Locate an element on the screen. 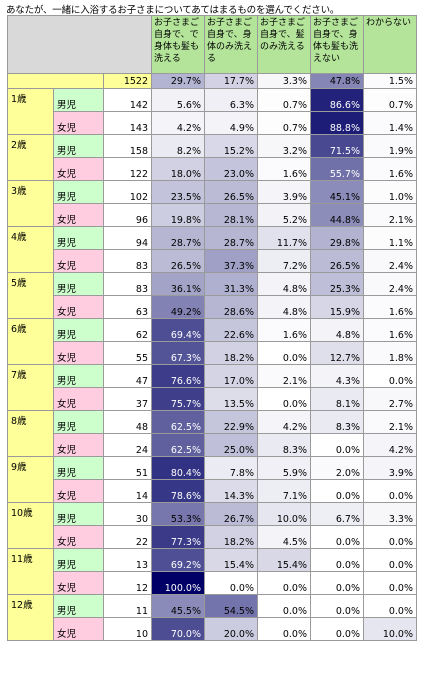 The height and width of the screenshot is (685, 434). table-row: 11歳 男児 13 69.2% 15.4% 15.4% 0.0% 0.0% is located at coordinates (212, 571).